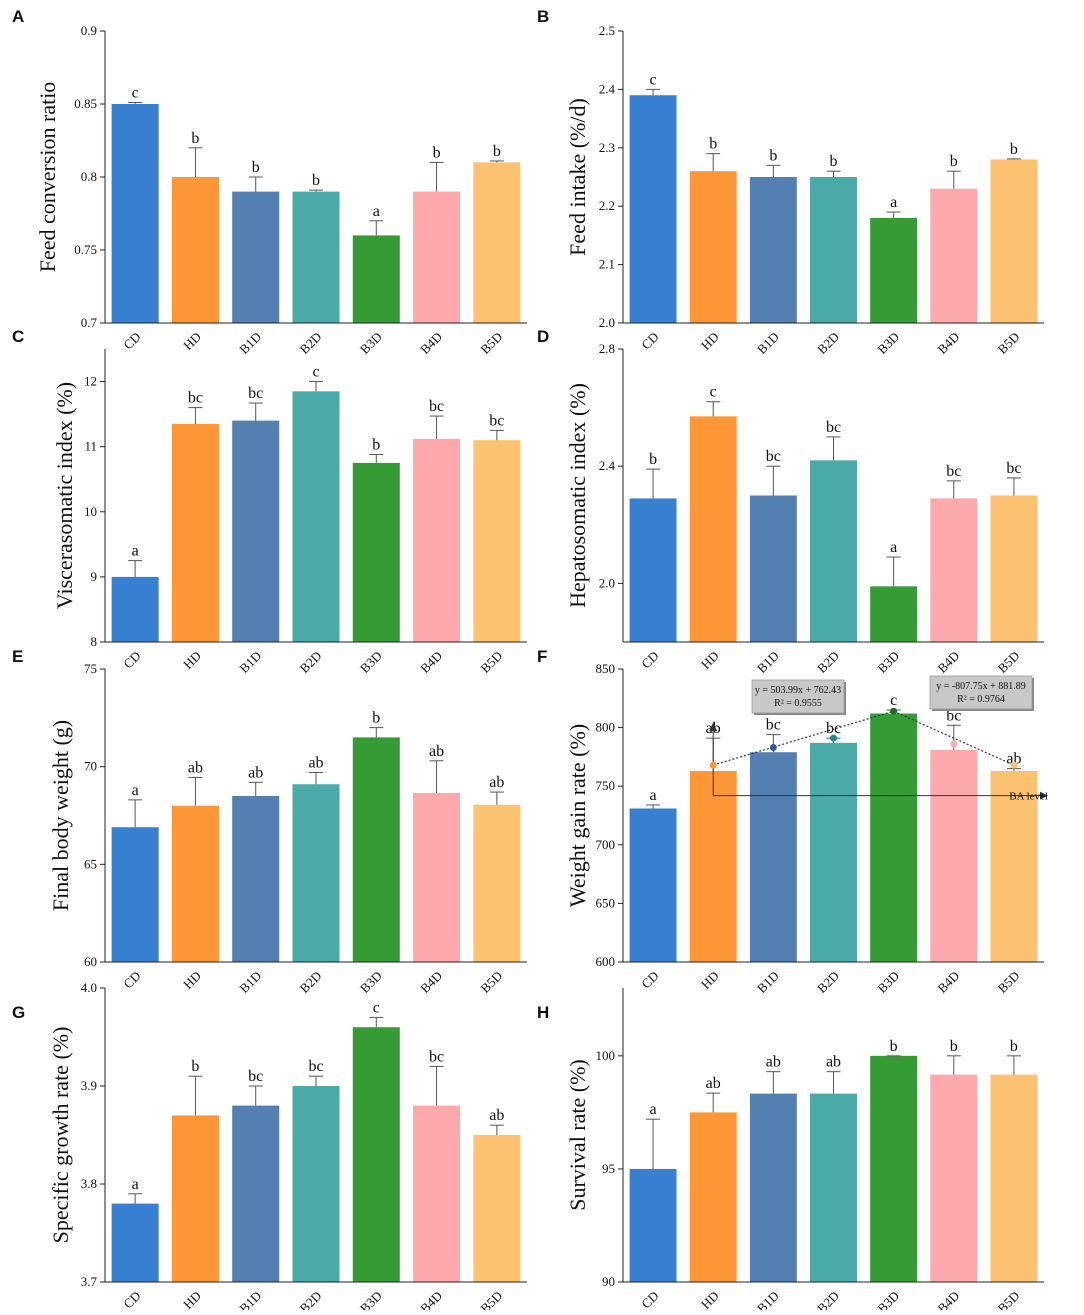 This screenshot has width=1084, height=1315. Describe the element at coordinates (1028, 797) in the screenshot. I see `ba-level-label: BA level` at that location.